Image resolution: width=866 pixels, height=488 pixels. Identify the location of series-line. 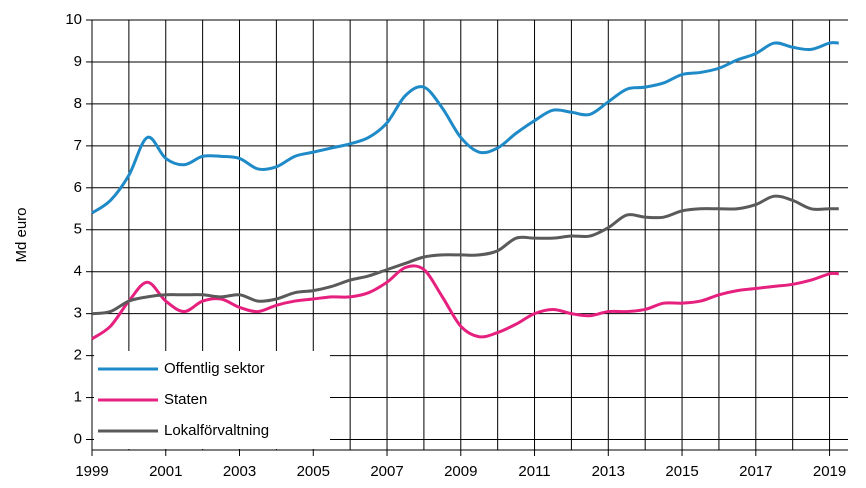
(465, 302).